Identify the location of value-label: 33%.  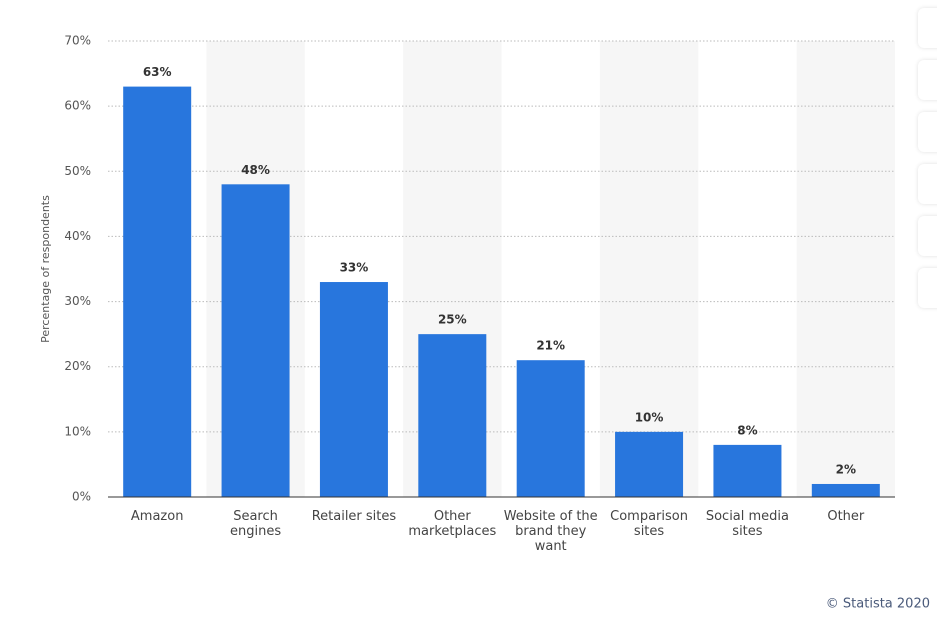
(354, 268).